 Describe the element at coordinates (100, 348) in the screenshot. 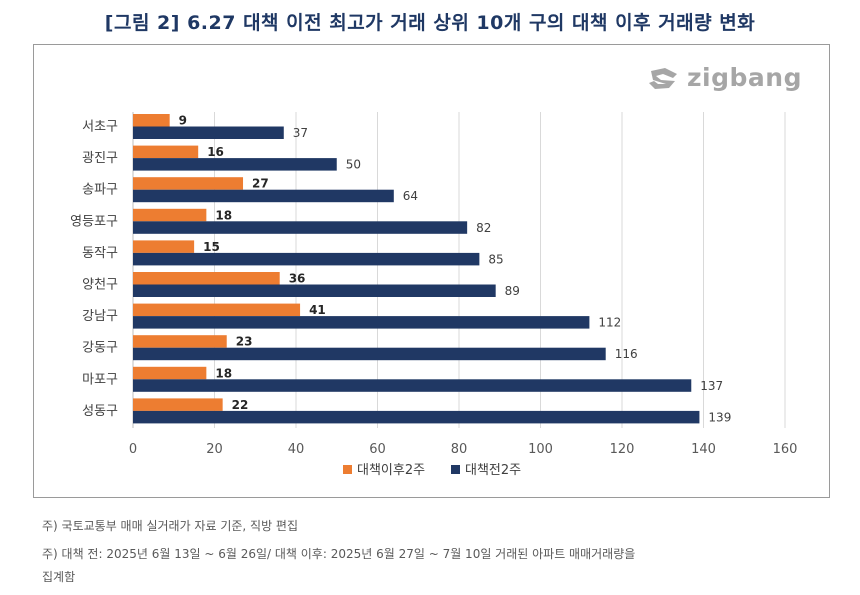

I see `category-label: 강동구` at that location.